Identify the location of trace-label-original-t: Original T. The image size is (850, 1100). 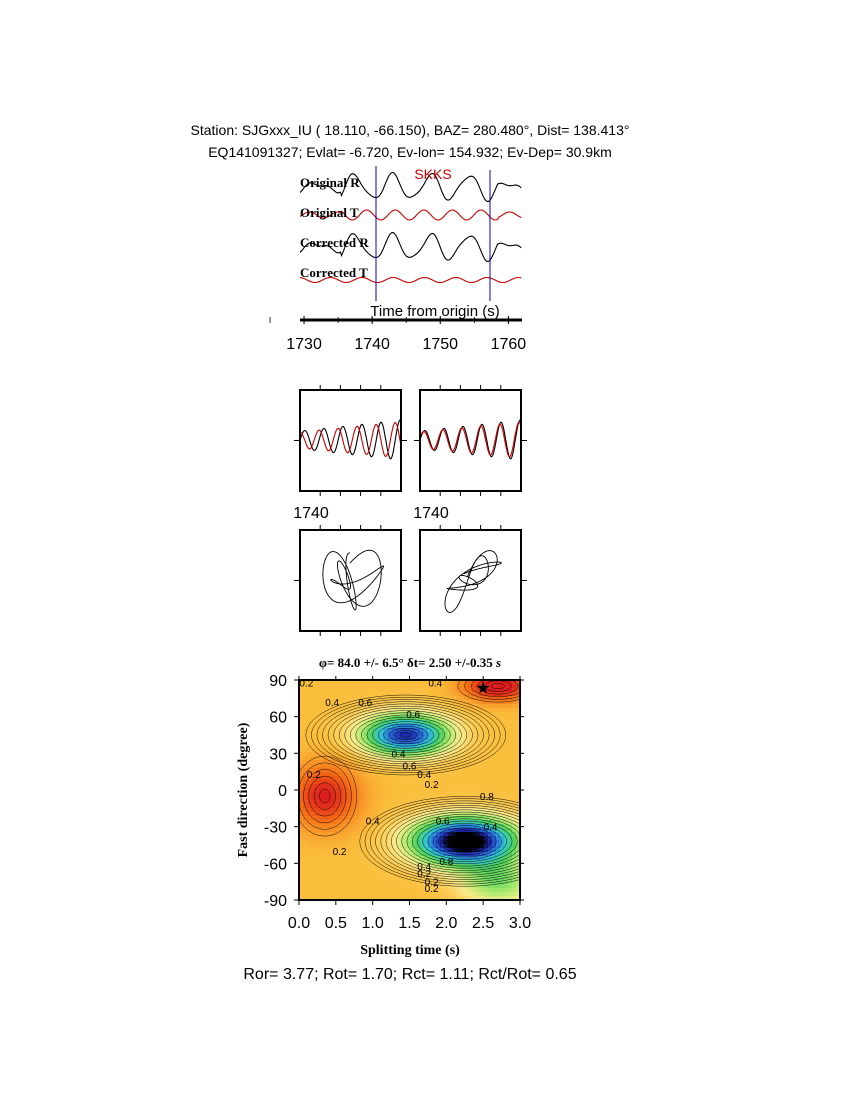
(329, 212).